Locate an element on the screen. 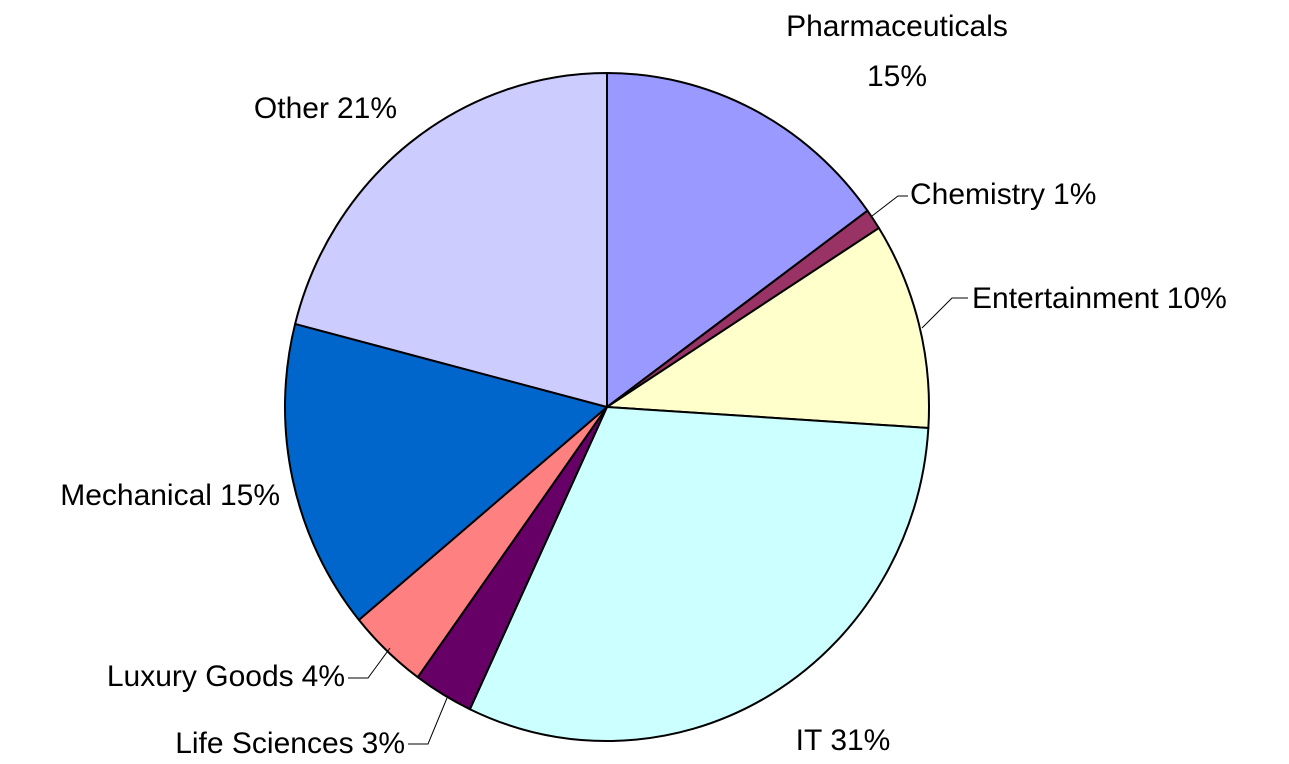  slice-label: Entertainment 10% is located at coordinates (1099, 298).